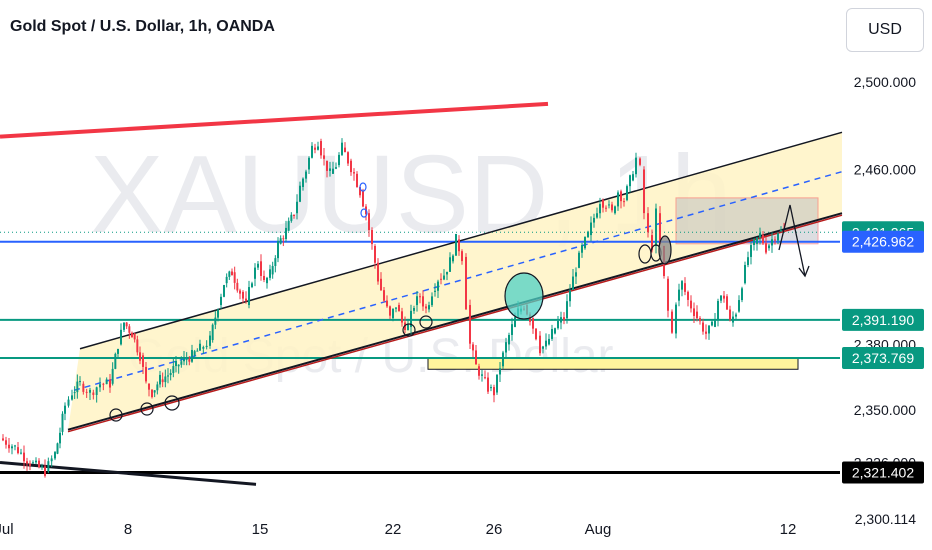  Describe the element at coordinates (7, 529) in the screenshot. I see `x-tick-label: Jul` at that location.